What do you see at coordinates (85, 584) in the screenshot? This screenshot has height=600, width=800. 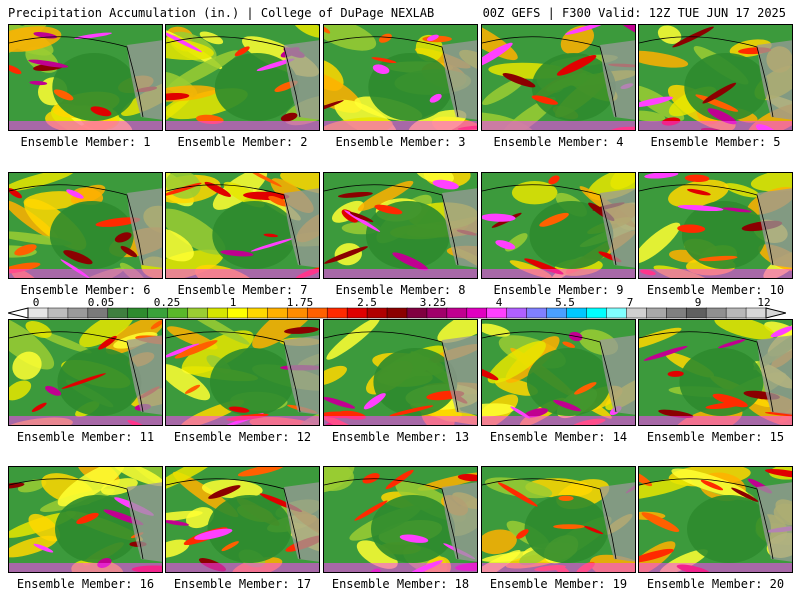 I see `member-caption: Ensemble Member: 16` at bounding box center [85, 584].